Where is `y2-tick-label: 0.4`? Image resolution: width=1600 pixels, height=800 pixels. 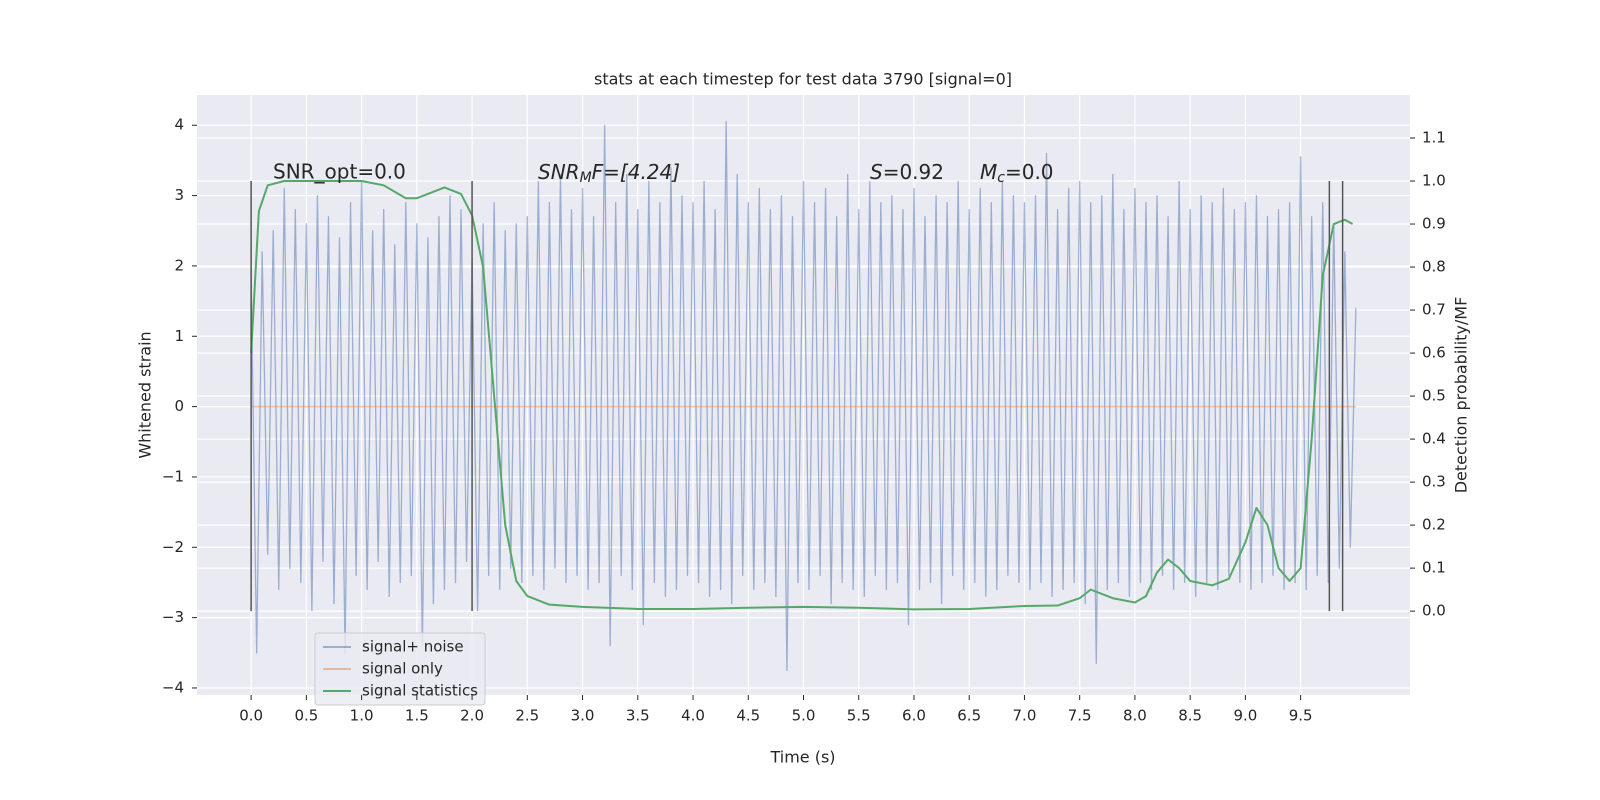
y2-tick-label: 0.4 is located at coordinates (1434, 439).